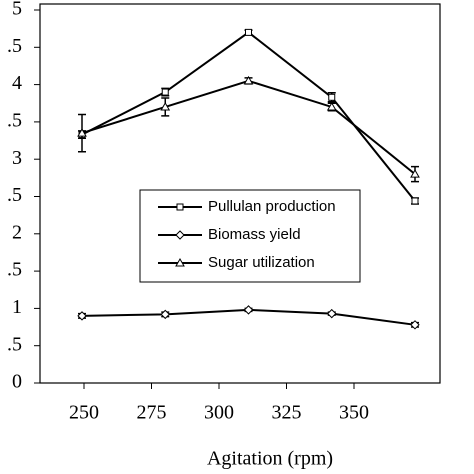  Describe the element at coordinates (17, 10) in the screenshot. I see `y-tick-label: 5` at that location.